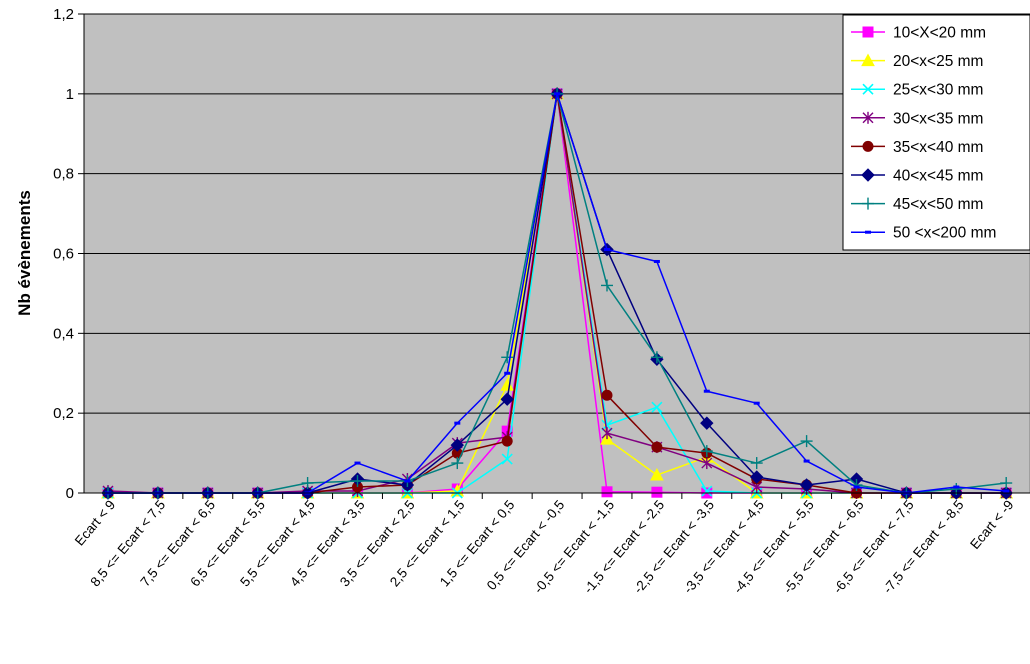 The height and width of the screenshot is (664, 1030). What do you see at coordinates (63, 333) in the screenshot?
I see `y-tick-label: 0,4` at bounding box center [63, 333].